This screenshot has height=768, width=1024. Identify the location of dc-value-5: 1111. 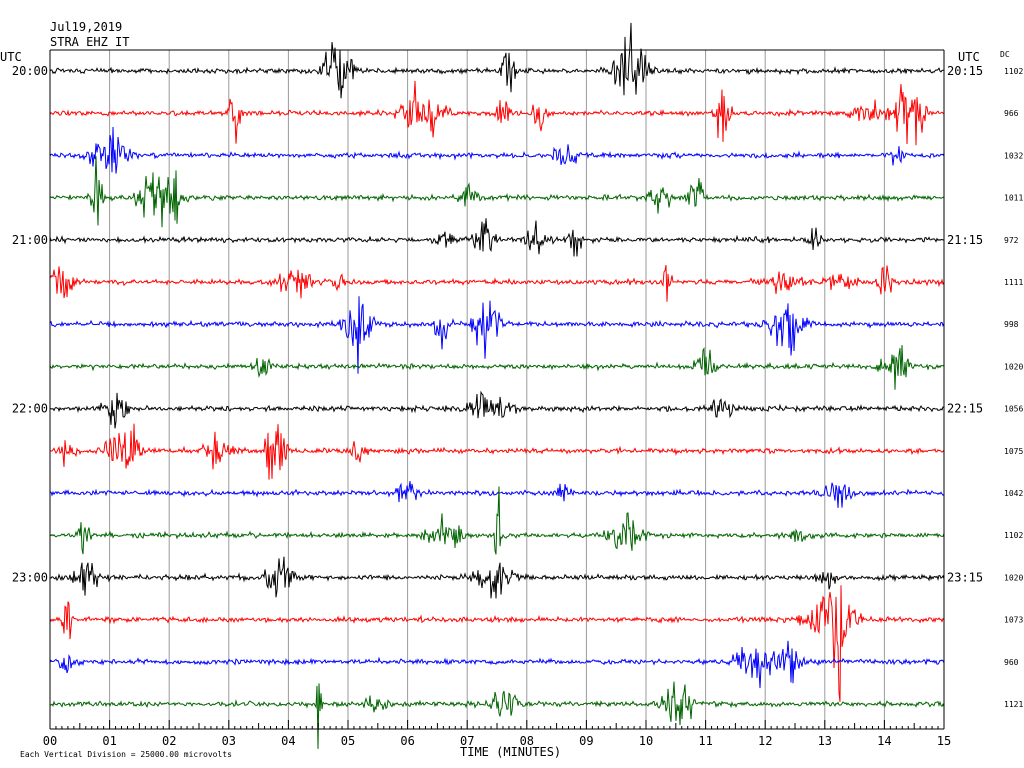
(1013, 282).